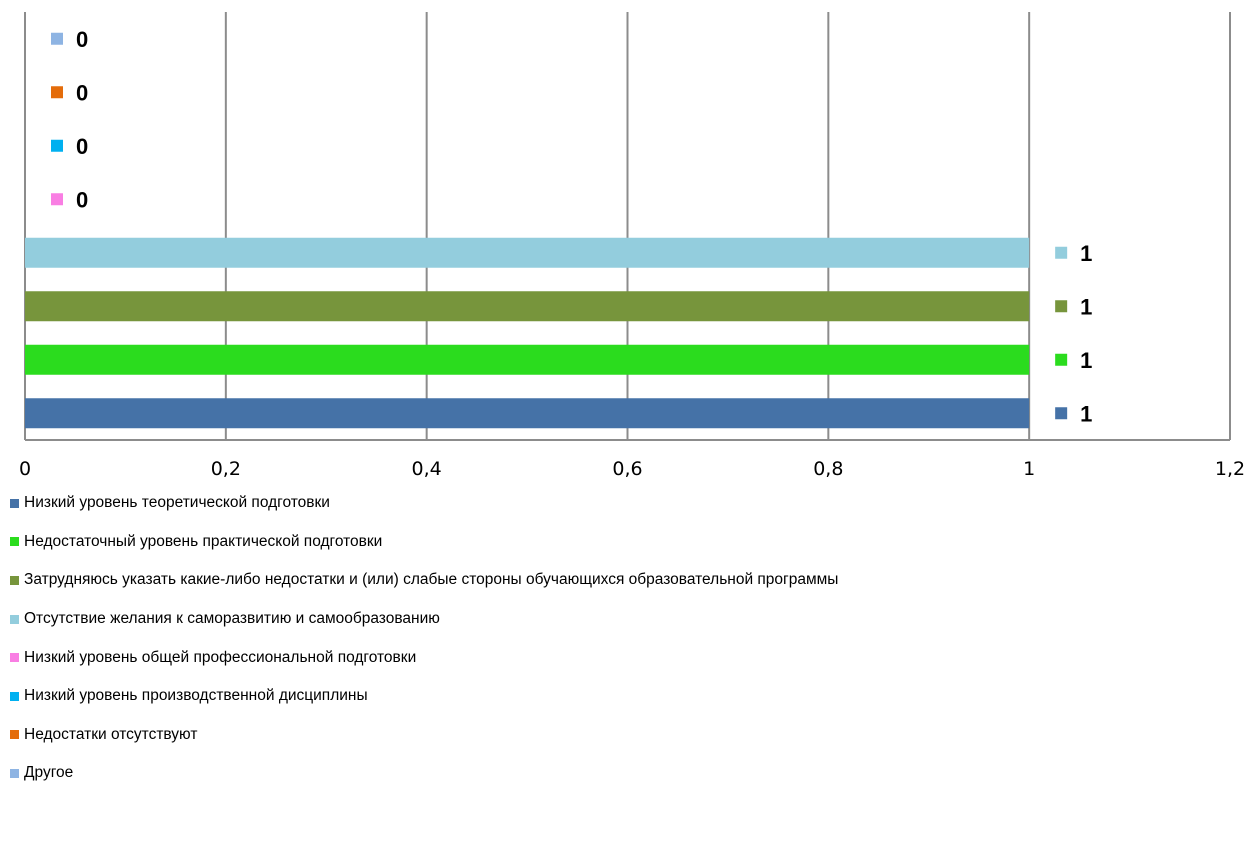  Describe the element at coordinates (424, 773) in the screenshot. I see `legend-item: Другое` at that location.